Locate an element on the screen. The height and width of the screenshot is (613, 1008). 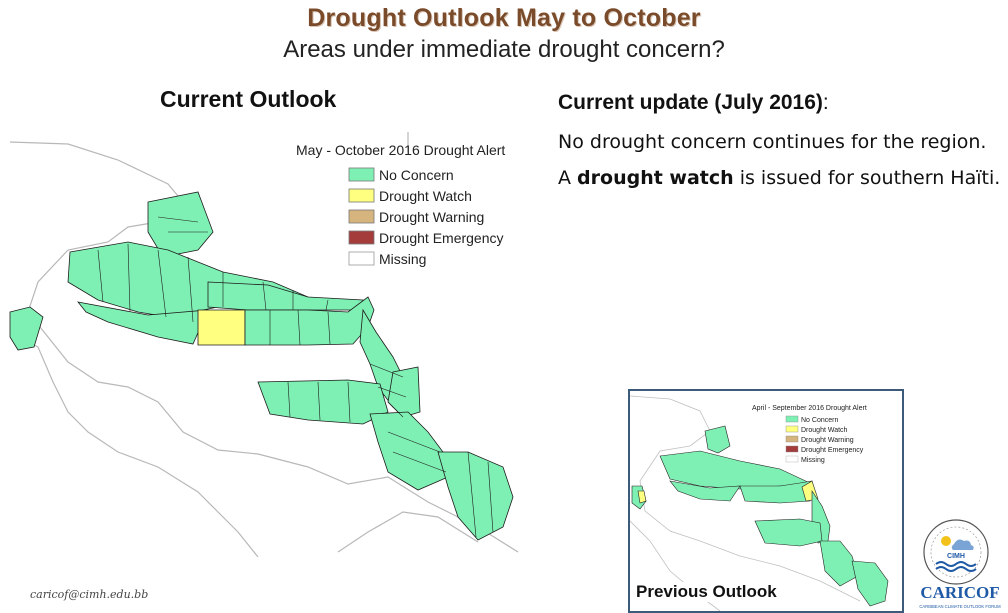
update-line-2-prefix: A is located at coordinates (568, 178).